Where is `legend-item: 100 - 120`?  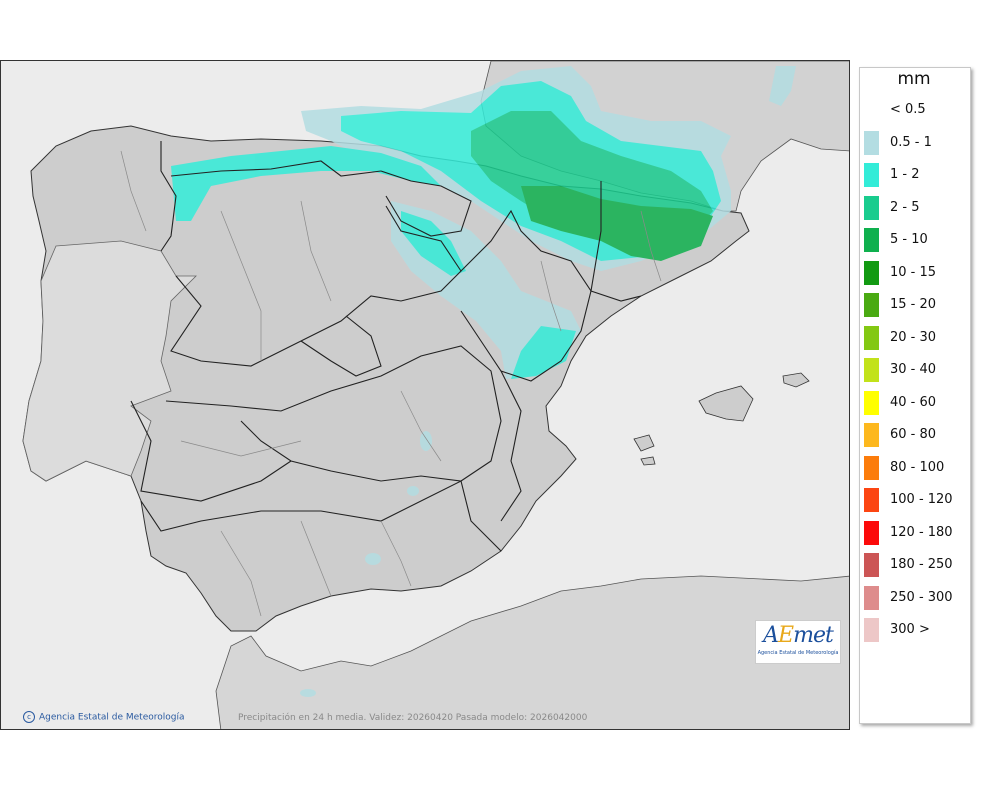
legend-item: 100 - 120 is located at coordinates (916, 500).